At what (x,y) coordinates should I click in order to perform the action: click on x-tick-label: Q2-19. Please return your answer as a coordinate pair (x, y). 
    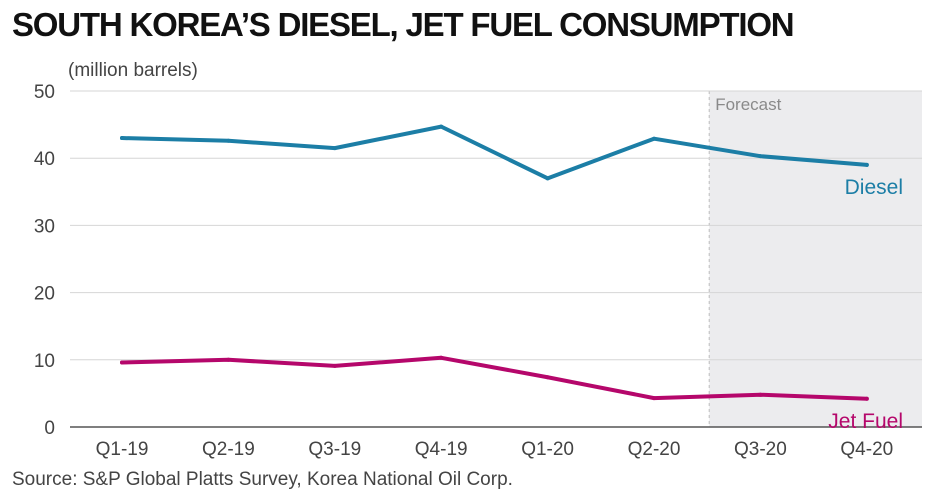
    Looking at the image, I should click on (228, 449).